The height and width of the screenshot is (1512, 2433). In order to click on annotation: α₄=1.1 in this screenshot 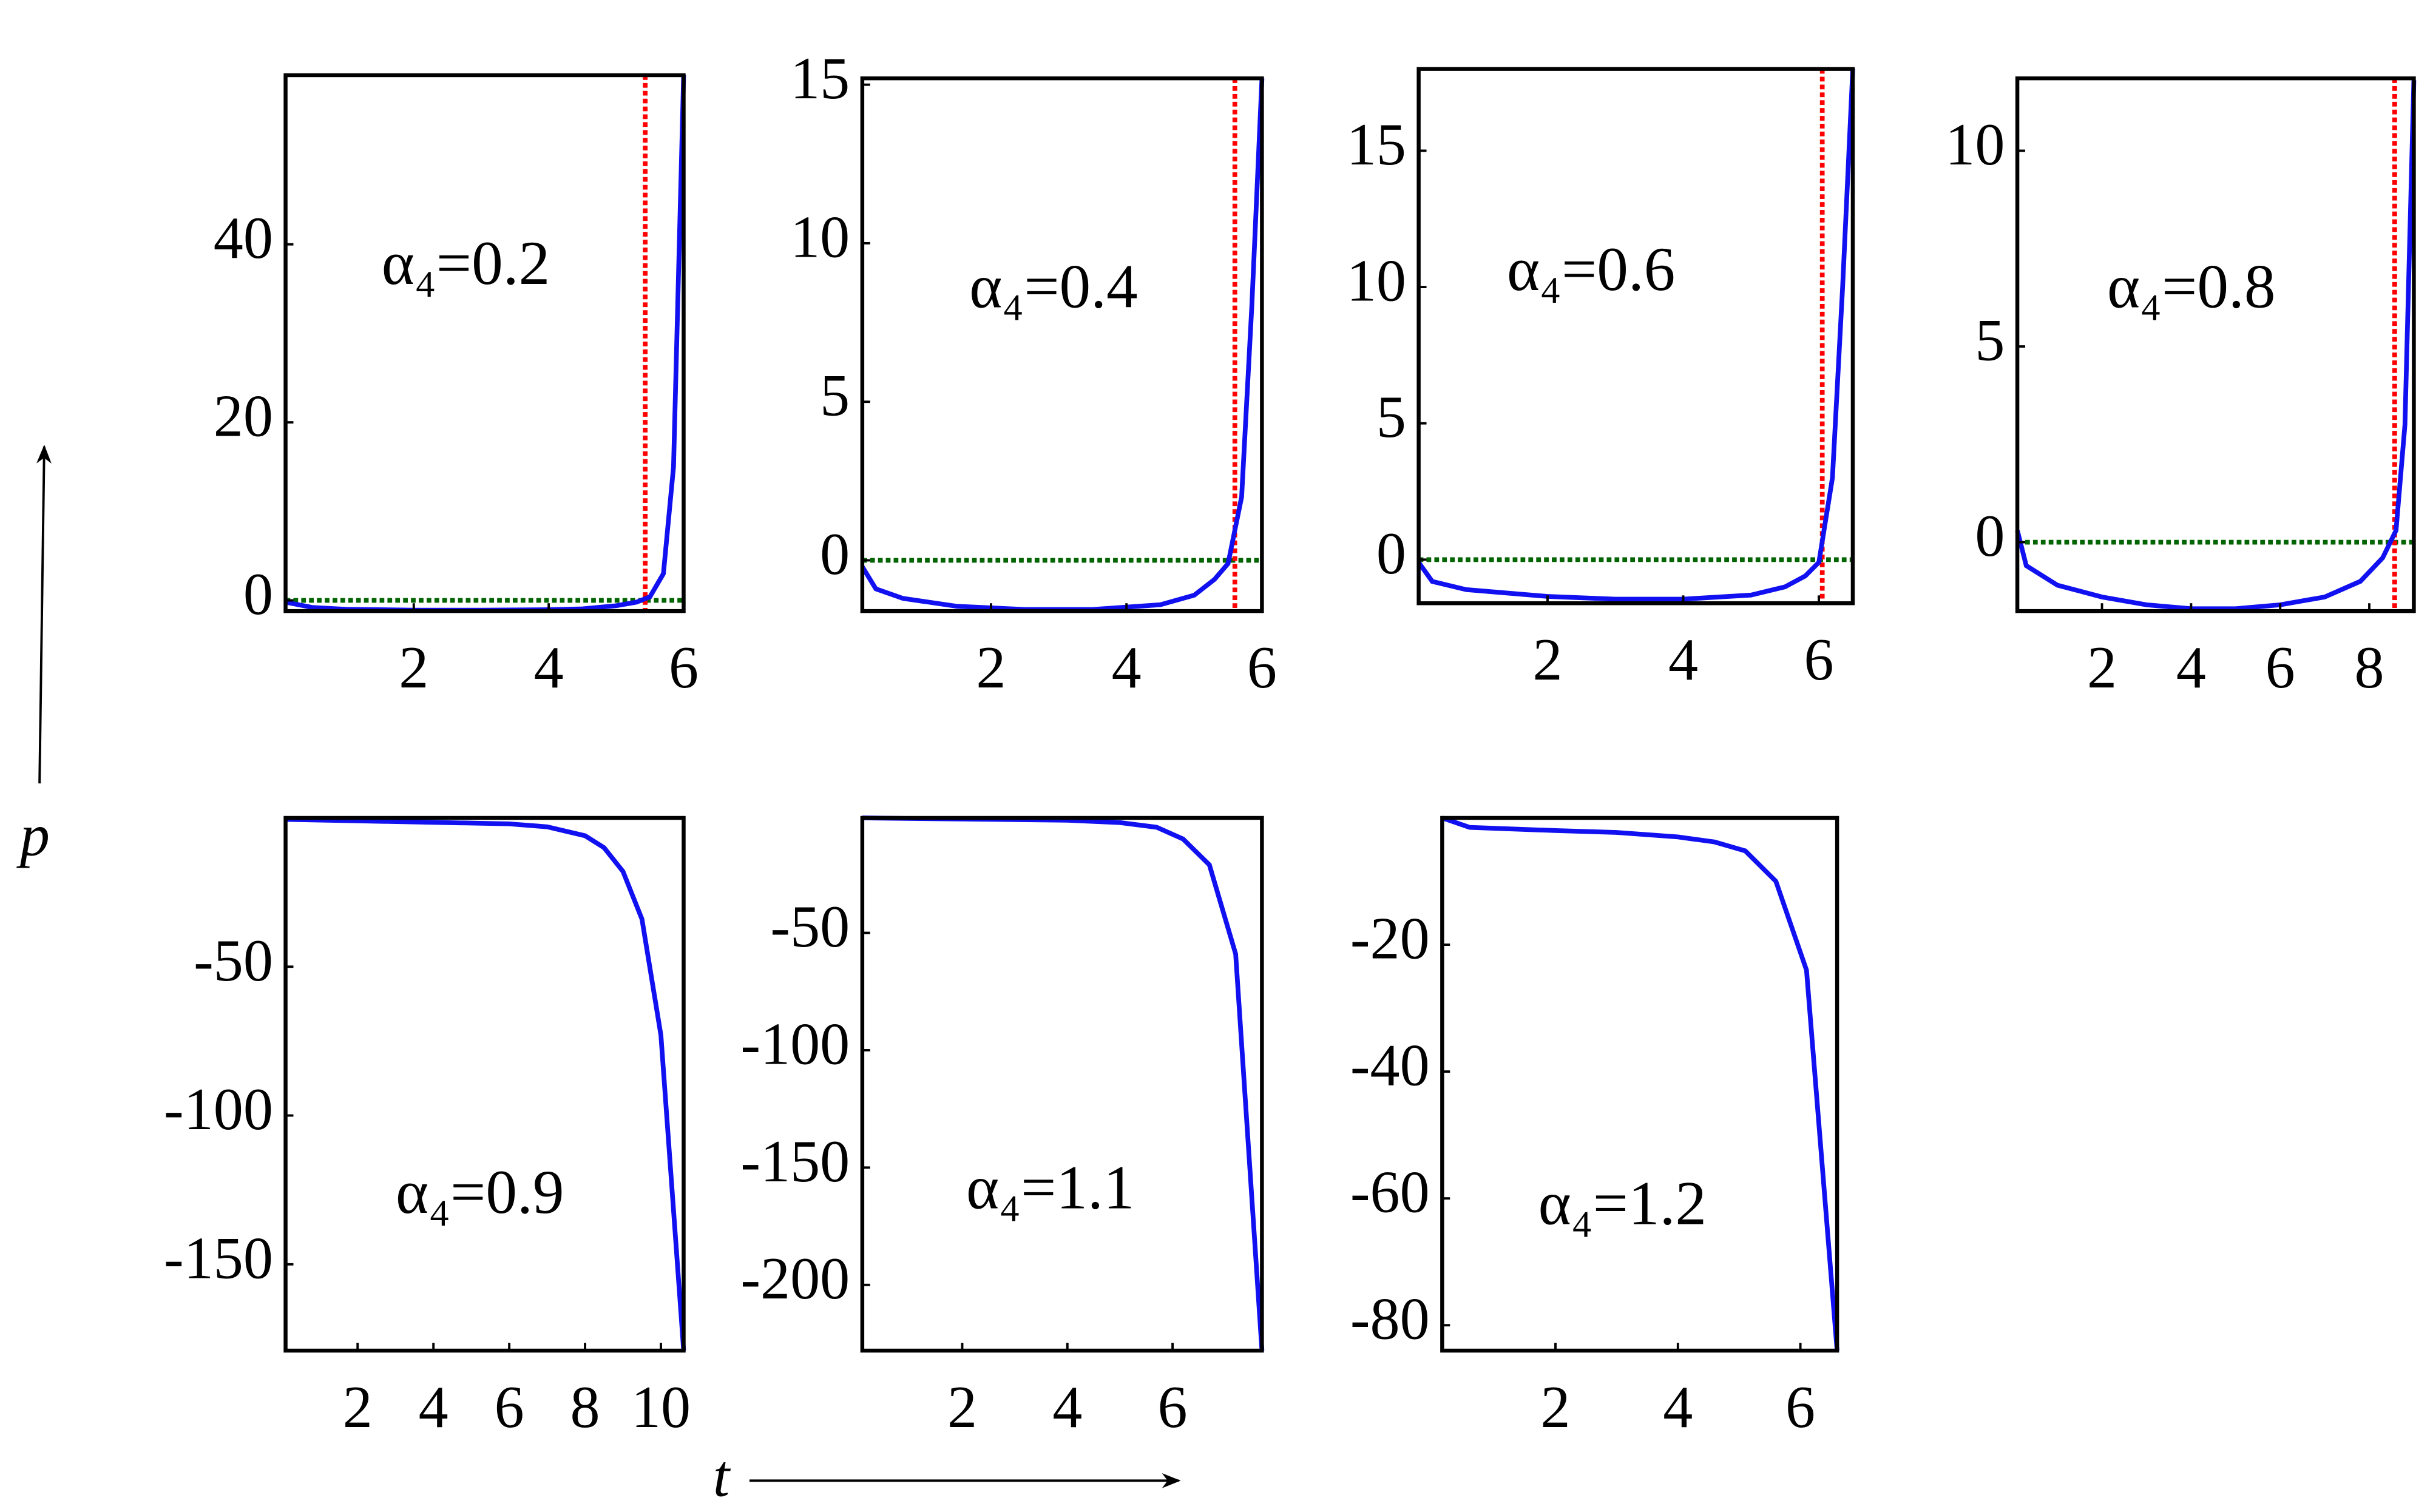, I will do `click(1050, 1187)`.